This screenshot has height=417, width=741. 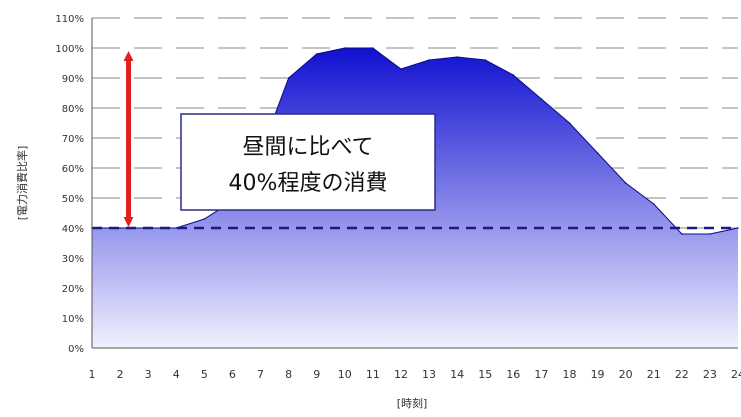 I want to click on x-tick-label: 16, so click(x=513, y=374).